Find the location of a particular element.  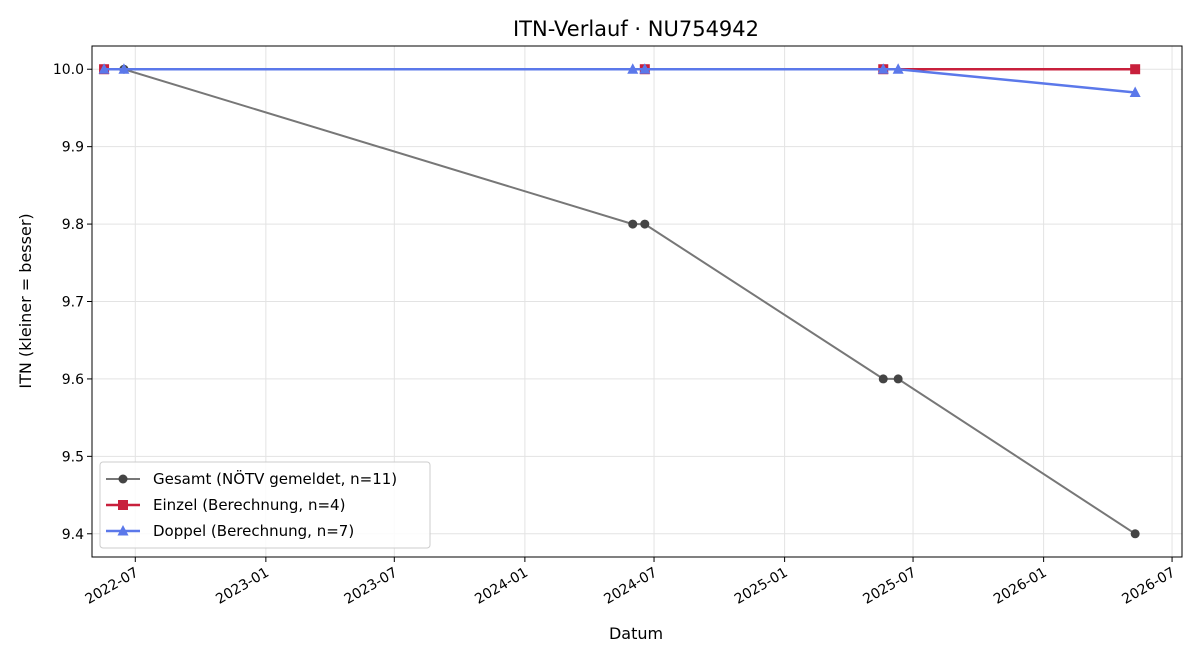

legend-label: Einzel (Berechnung, n=4) is located at coordinates (249, 505).